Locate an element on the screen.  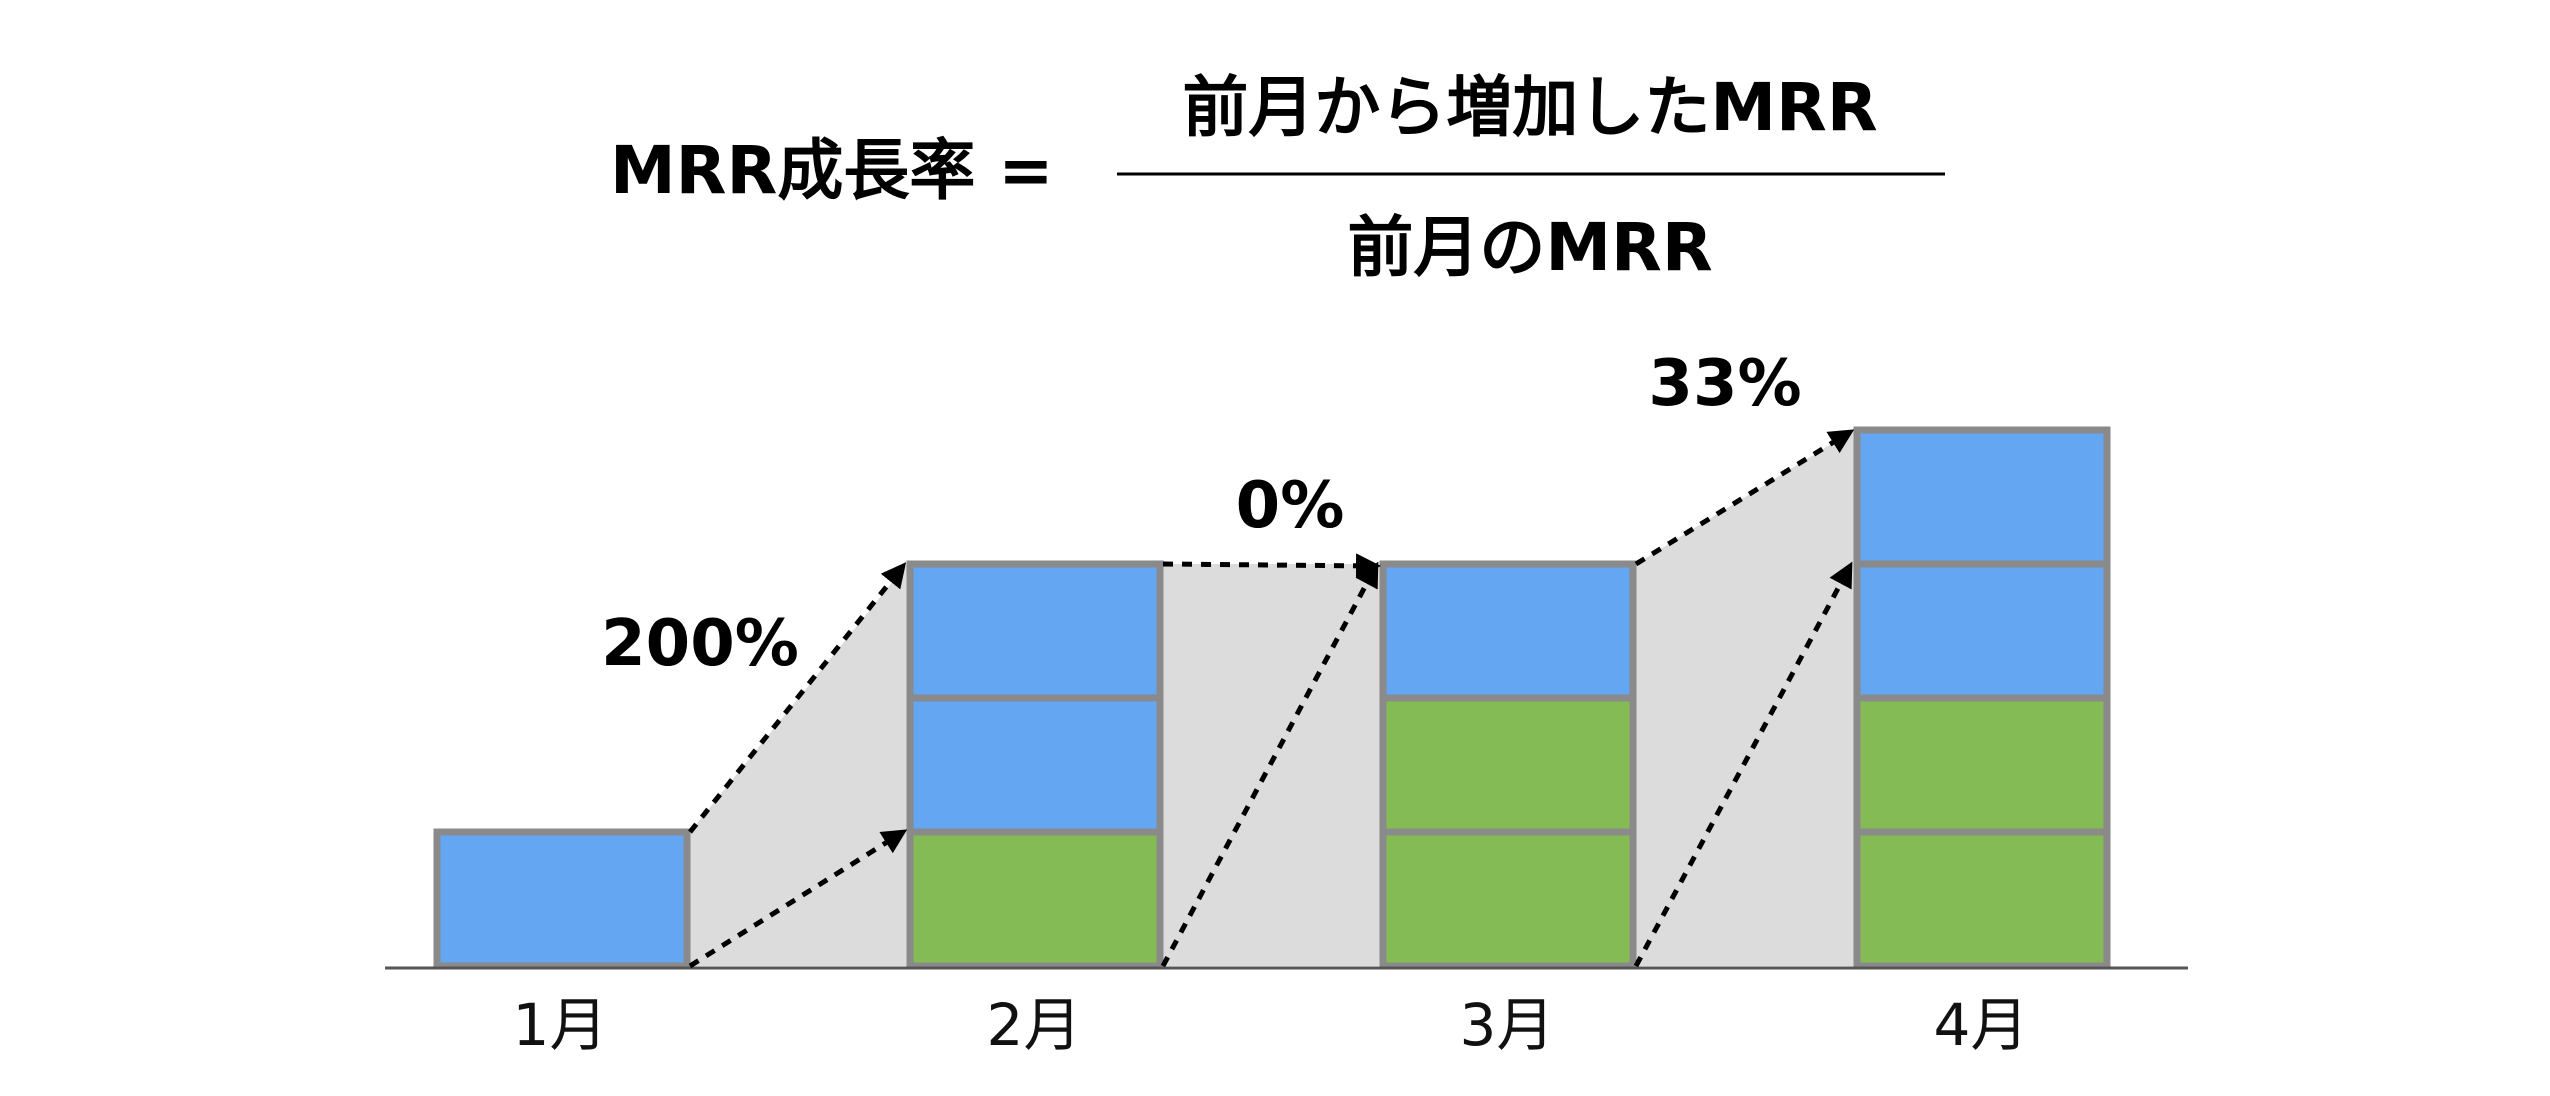
formula-lhs: MRR成長率 = is located at coordinates (832, 170).